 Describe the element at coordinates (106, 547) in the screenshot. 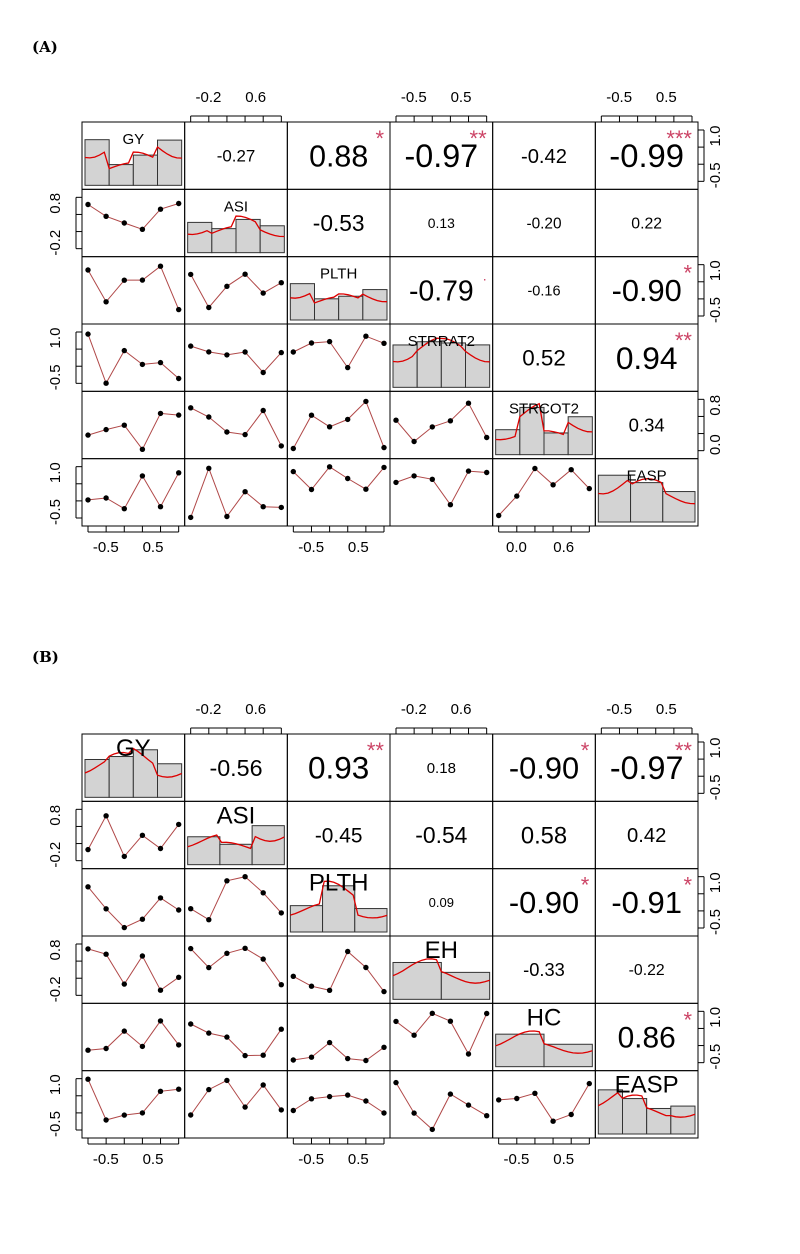

I see `bottom-axis-label: -0.5` at that location.